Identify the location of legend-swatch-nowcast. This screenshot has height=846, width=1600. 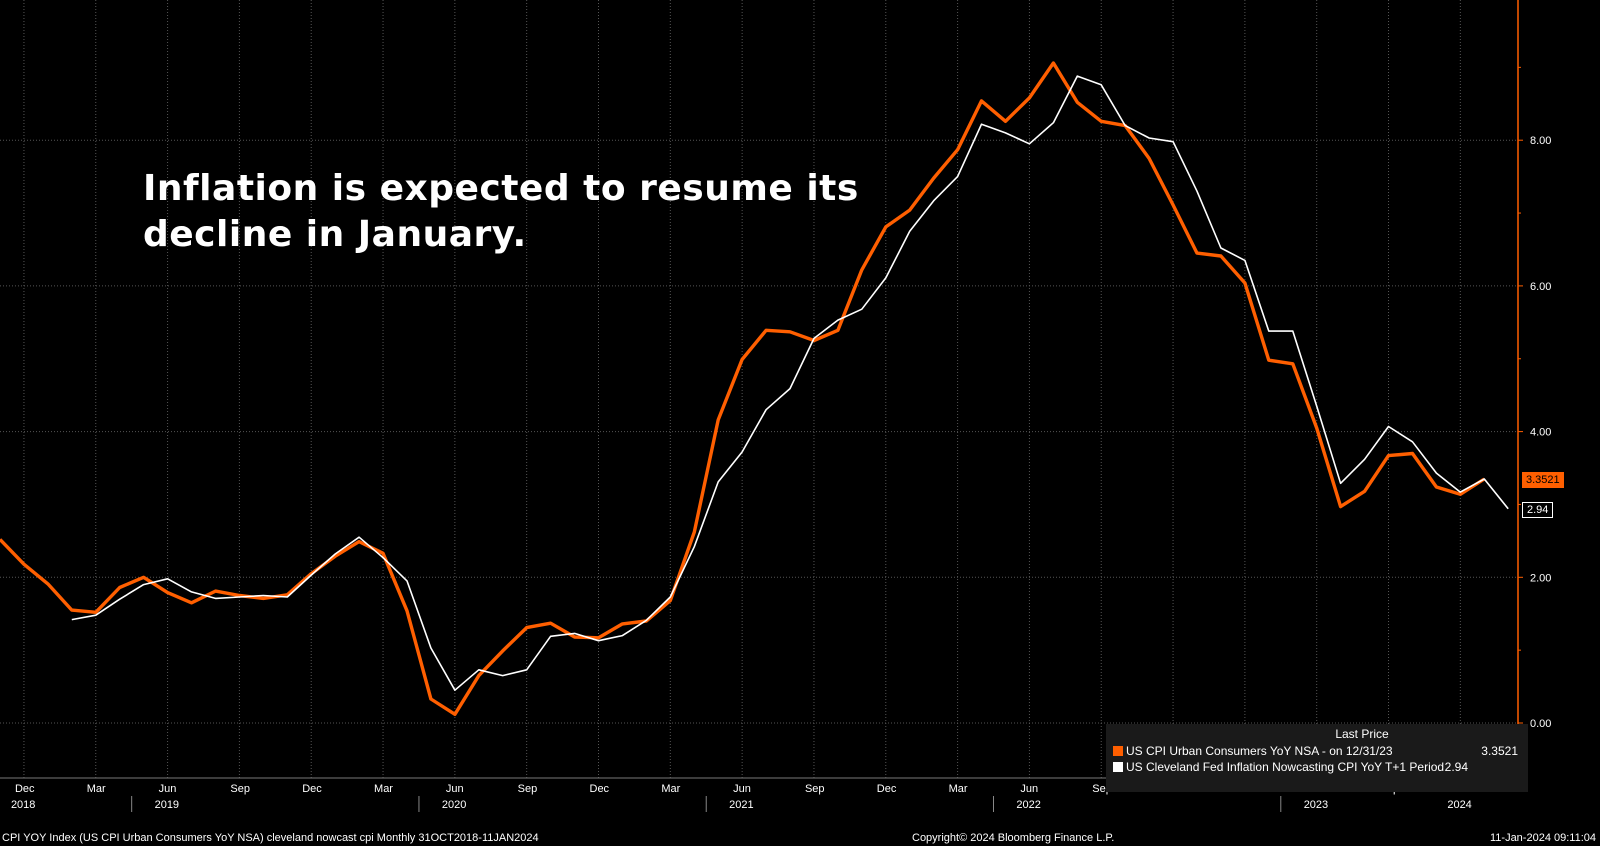
(1118, 767).